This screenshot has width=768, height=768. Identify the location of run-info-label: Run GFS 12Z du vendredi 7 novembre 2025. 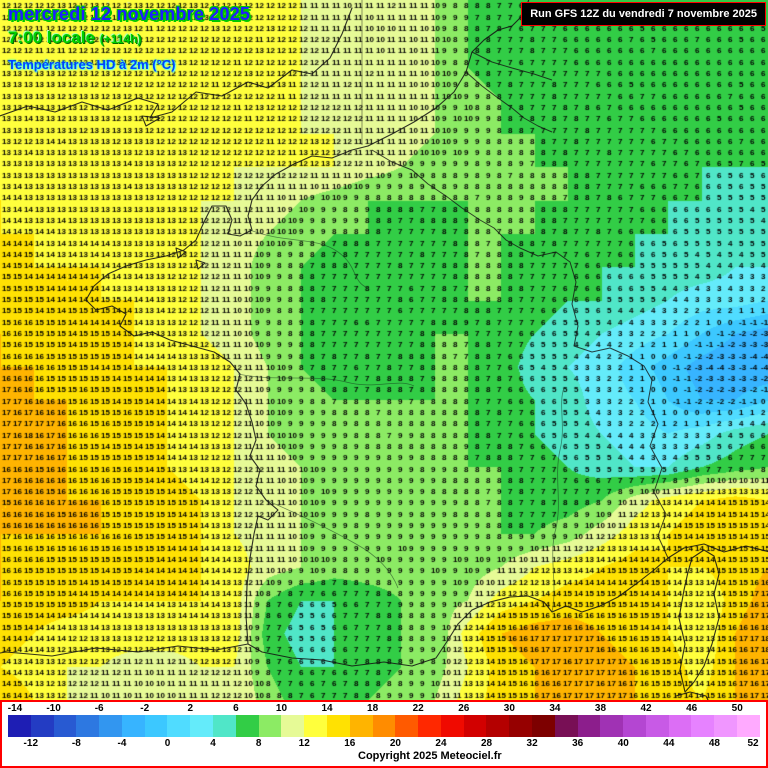
(643, 14).